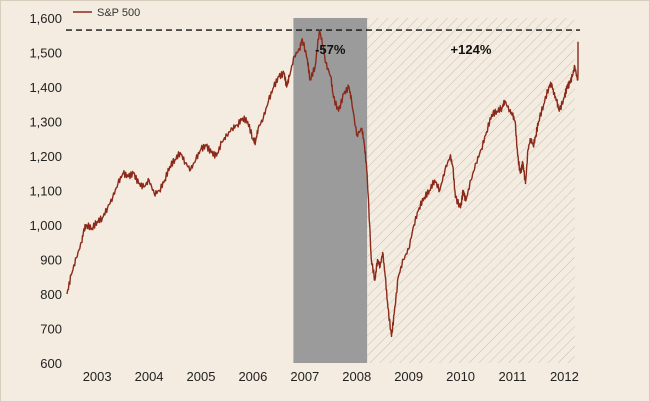 The width and height of the screenshot is (650, 402). Describe the element at coordinates (513, 376) in the screenshot. I see `x-tick-label: 2011` at that location.